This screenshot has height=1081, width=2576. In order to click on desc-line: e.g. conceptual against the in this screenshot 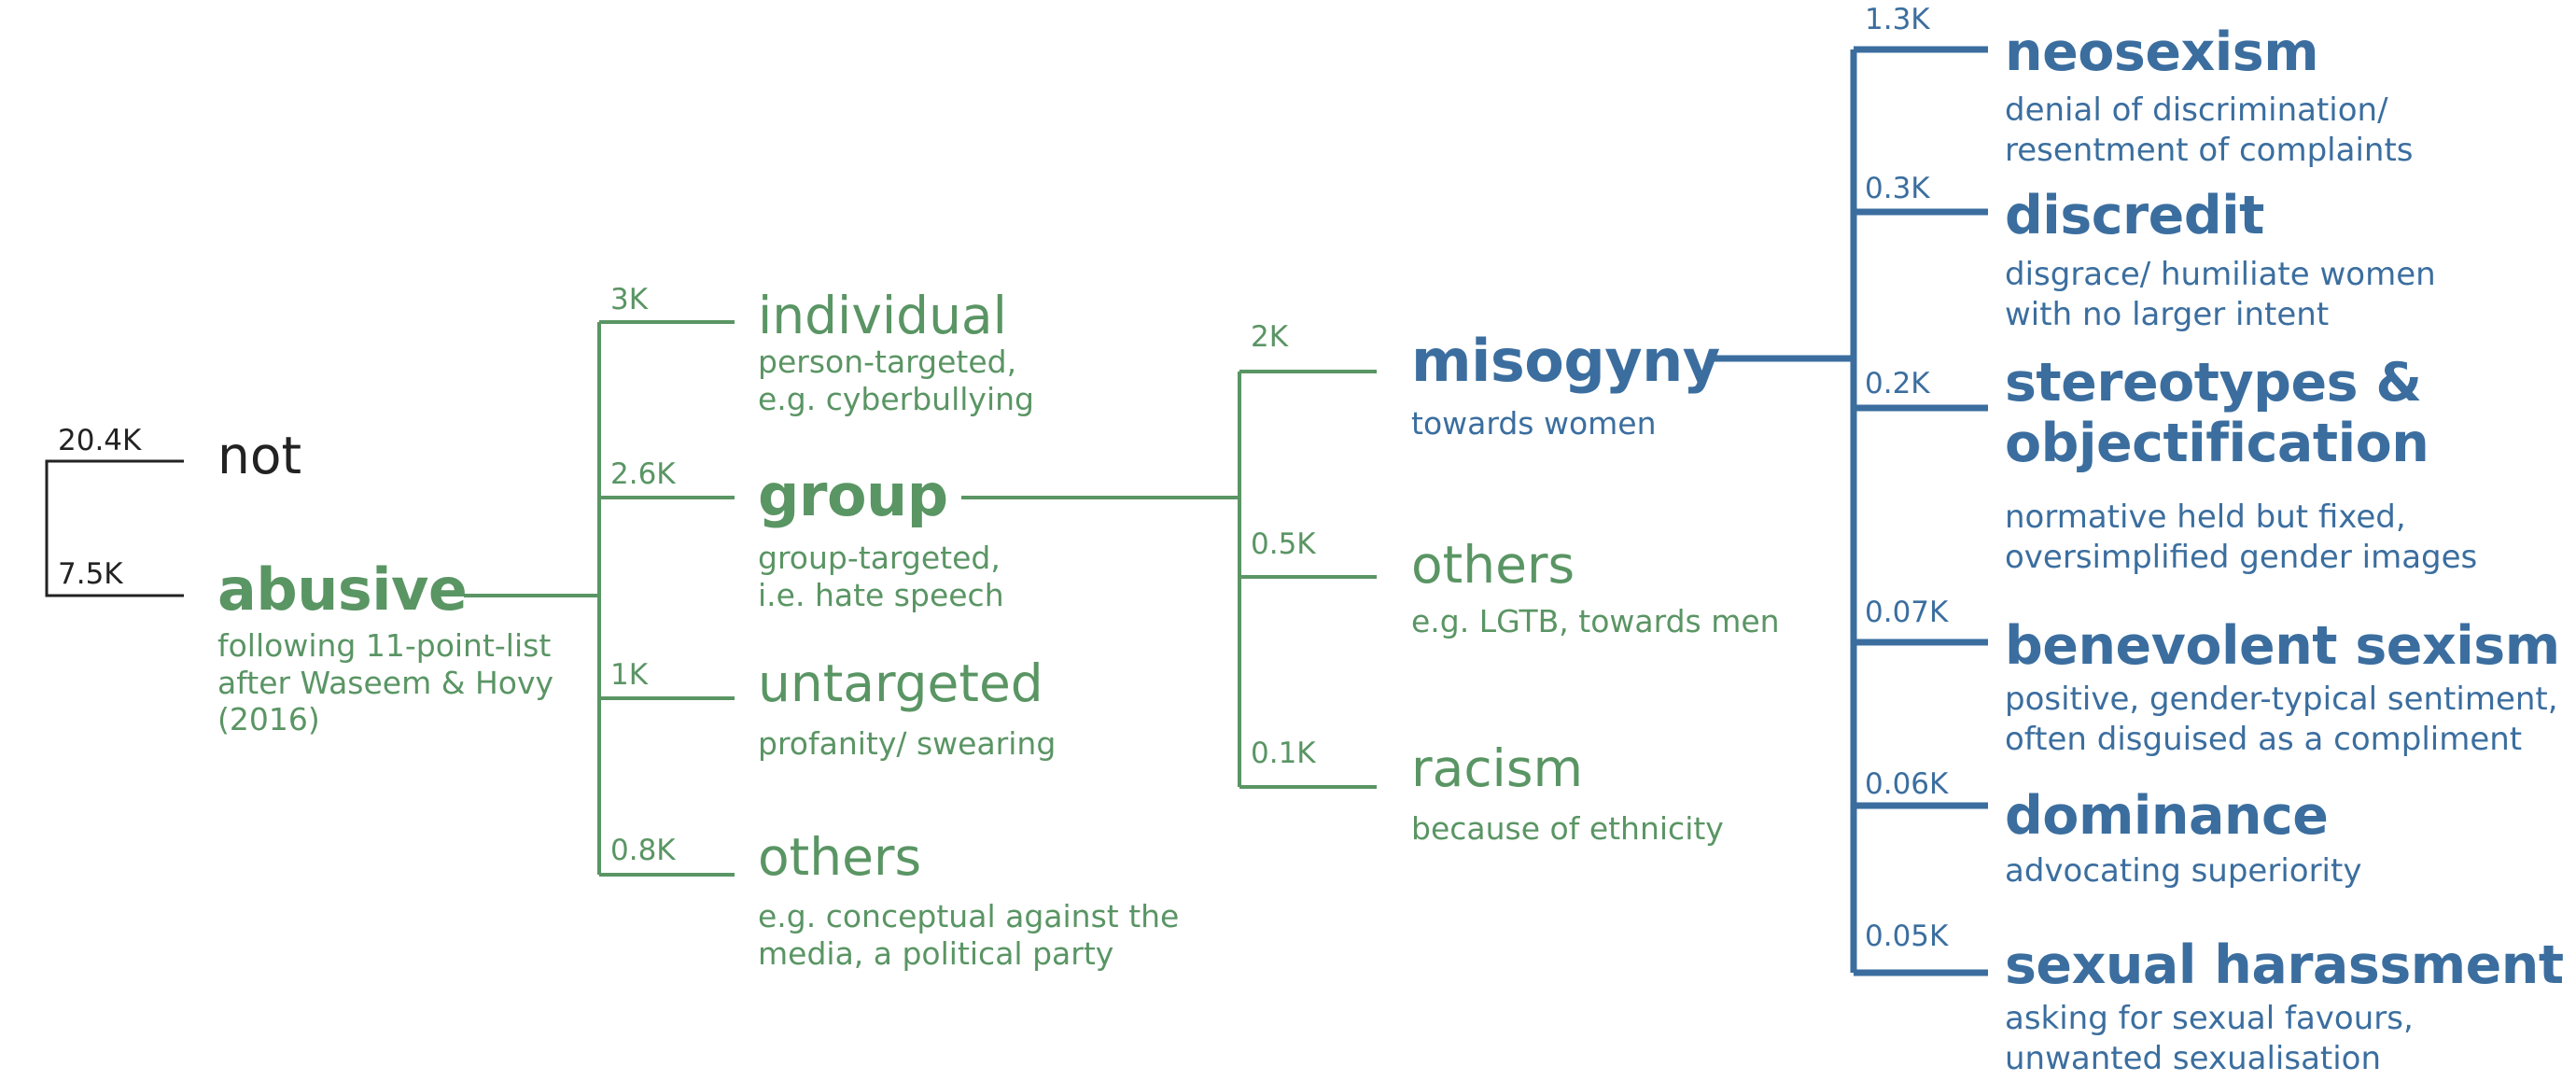, I will do `click(969, 916)`.